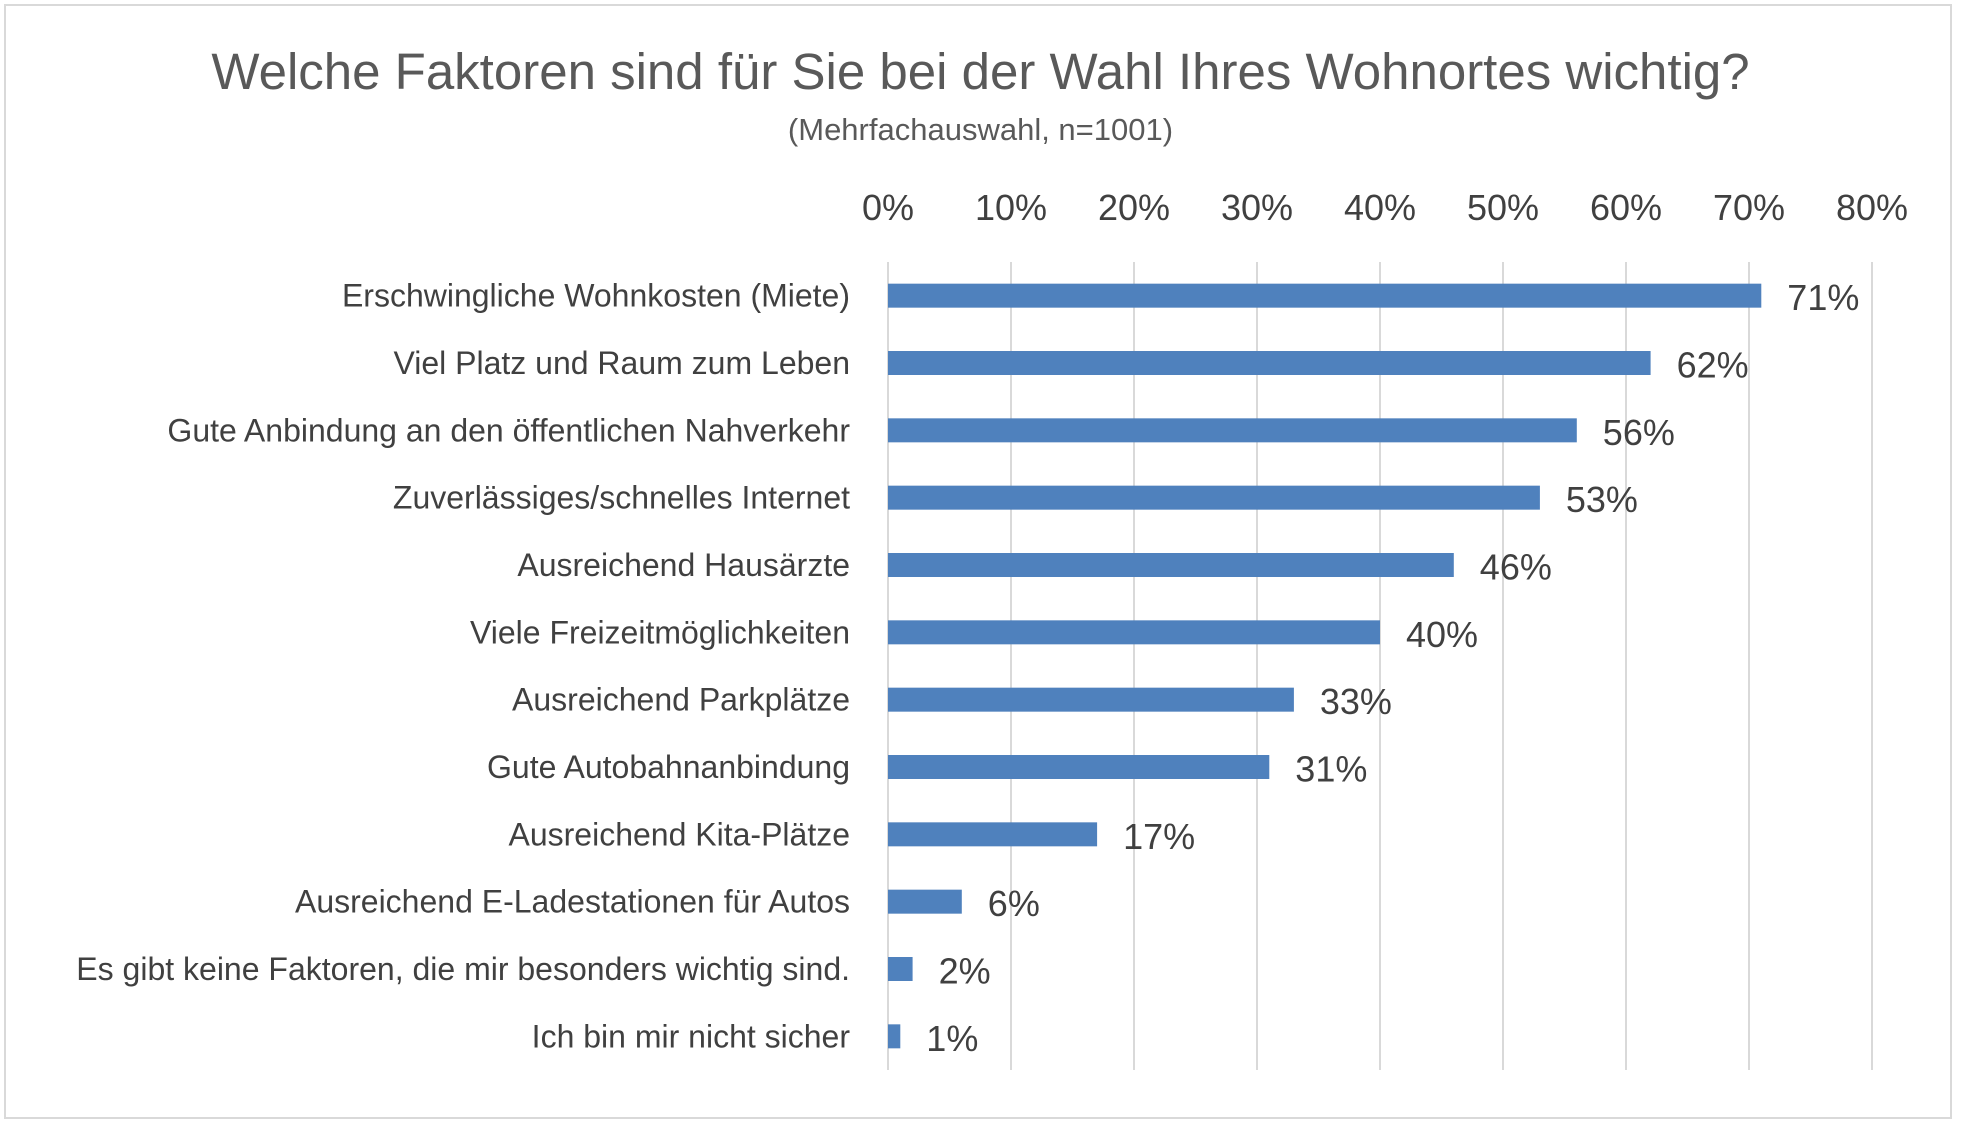 The image size is (1961, 1127). What do you see at coordinates (1331, 769) in the screenshot?
I see `data-label: 31%` at bounding box center [1331, 769].